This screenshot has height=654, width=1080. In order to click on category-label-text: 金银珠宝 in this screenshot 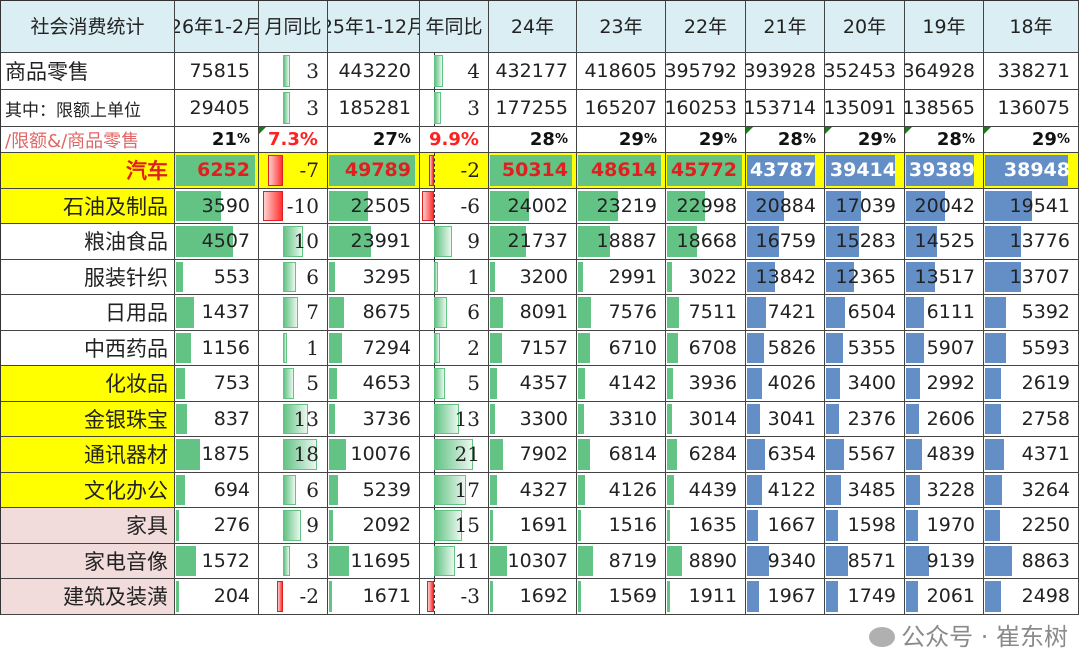, I will do `click(126, 419)`.